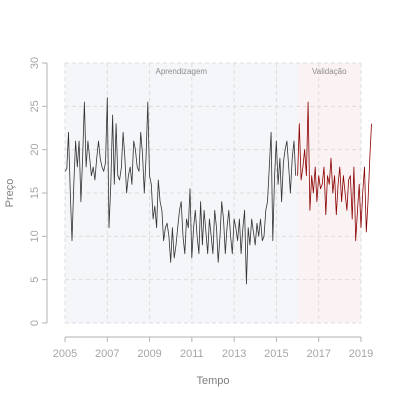  Describe the element at coordinates (35, 323) in the screenshot. I see `y-tick-label-0: 0` at that location.